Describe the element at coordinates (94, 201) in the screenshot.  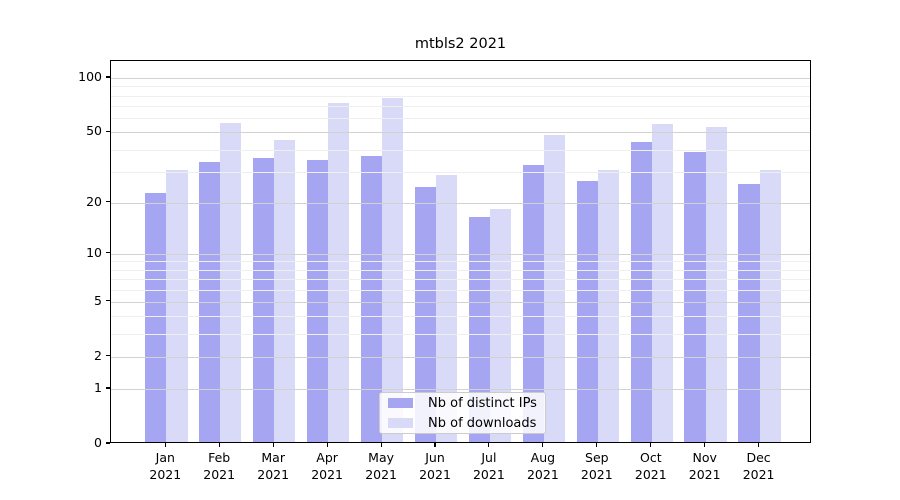
I see `y-tick-label: 20` at that location.